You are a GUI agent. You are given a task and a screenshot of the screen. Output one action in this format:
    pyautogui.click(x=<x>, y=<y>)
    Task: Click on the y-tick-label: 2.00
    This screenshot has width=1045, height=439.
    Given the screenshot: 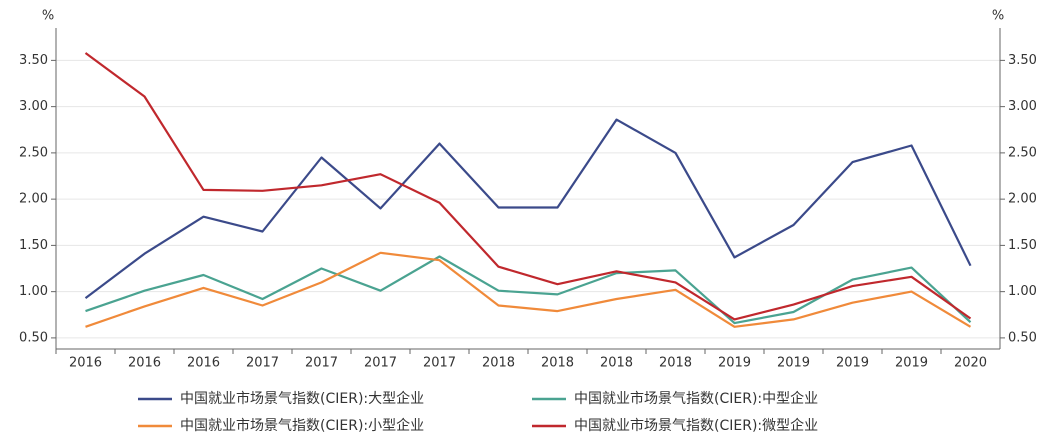 What is the action you would take?
    pyautogui.click(x=33, y=199)
    